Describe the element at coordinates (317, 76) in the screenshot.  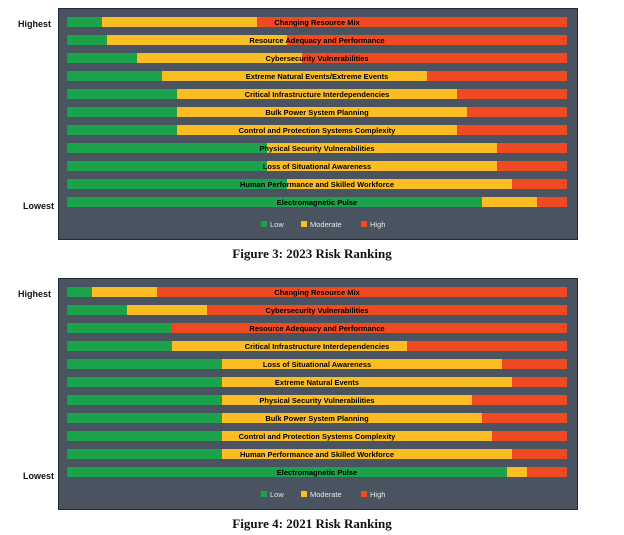
I see `category-label: Extreme Natural Events/Extreme Events` at that location.